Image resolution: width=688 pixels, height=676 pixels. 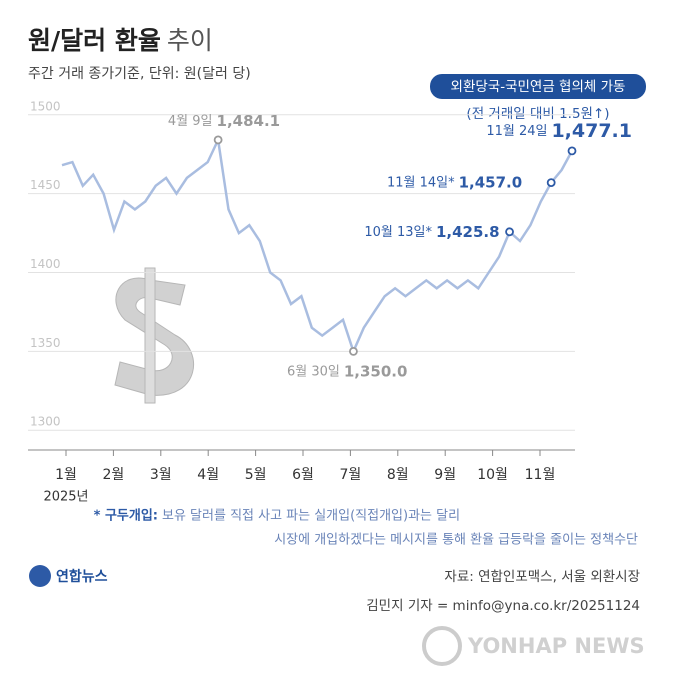 I want to click on dollar-icon, so click(x=154, y=335).